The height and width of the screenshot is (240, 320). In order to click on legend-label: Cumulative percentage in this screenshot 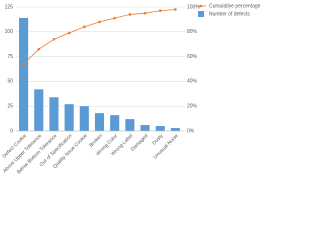, I will do `click(235, 6)`.